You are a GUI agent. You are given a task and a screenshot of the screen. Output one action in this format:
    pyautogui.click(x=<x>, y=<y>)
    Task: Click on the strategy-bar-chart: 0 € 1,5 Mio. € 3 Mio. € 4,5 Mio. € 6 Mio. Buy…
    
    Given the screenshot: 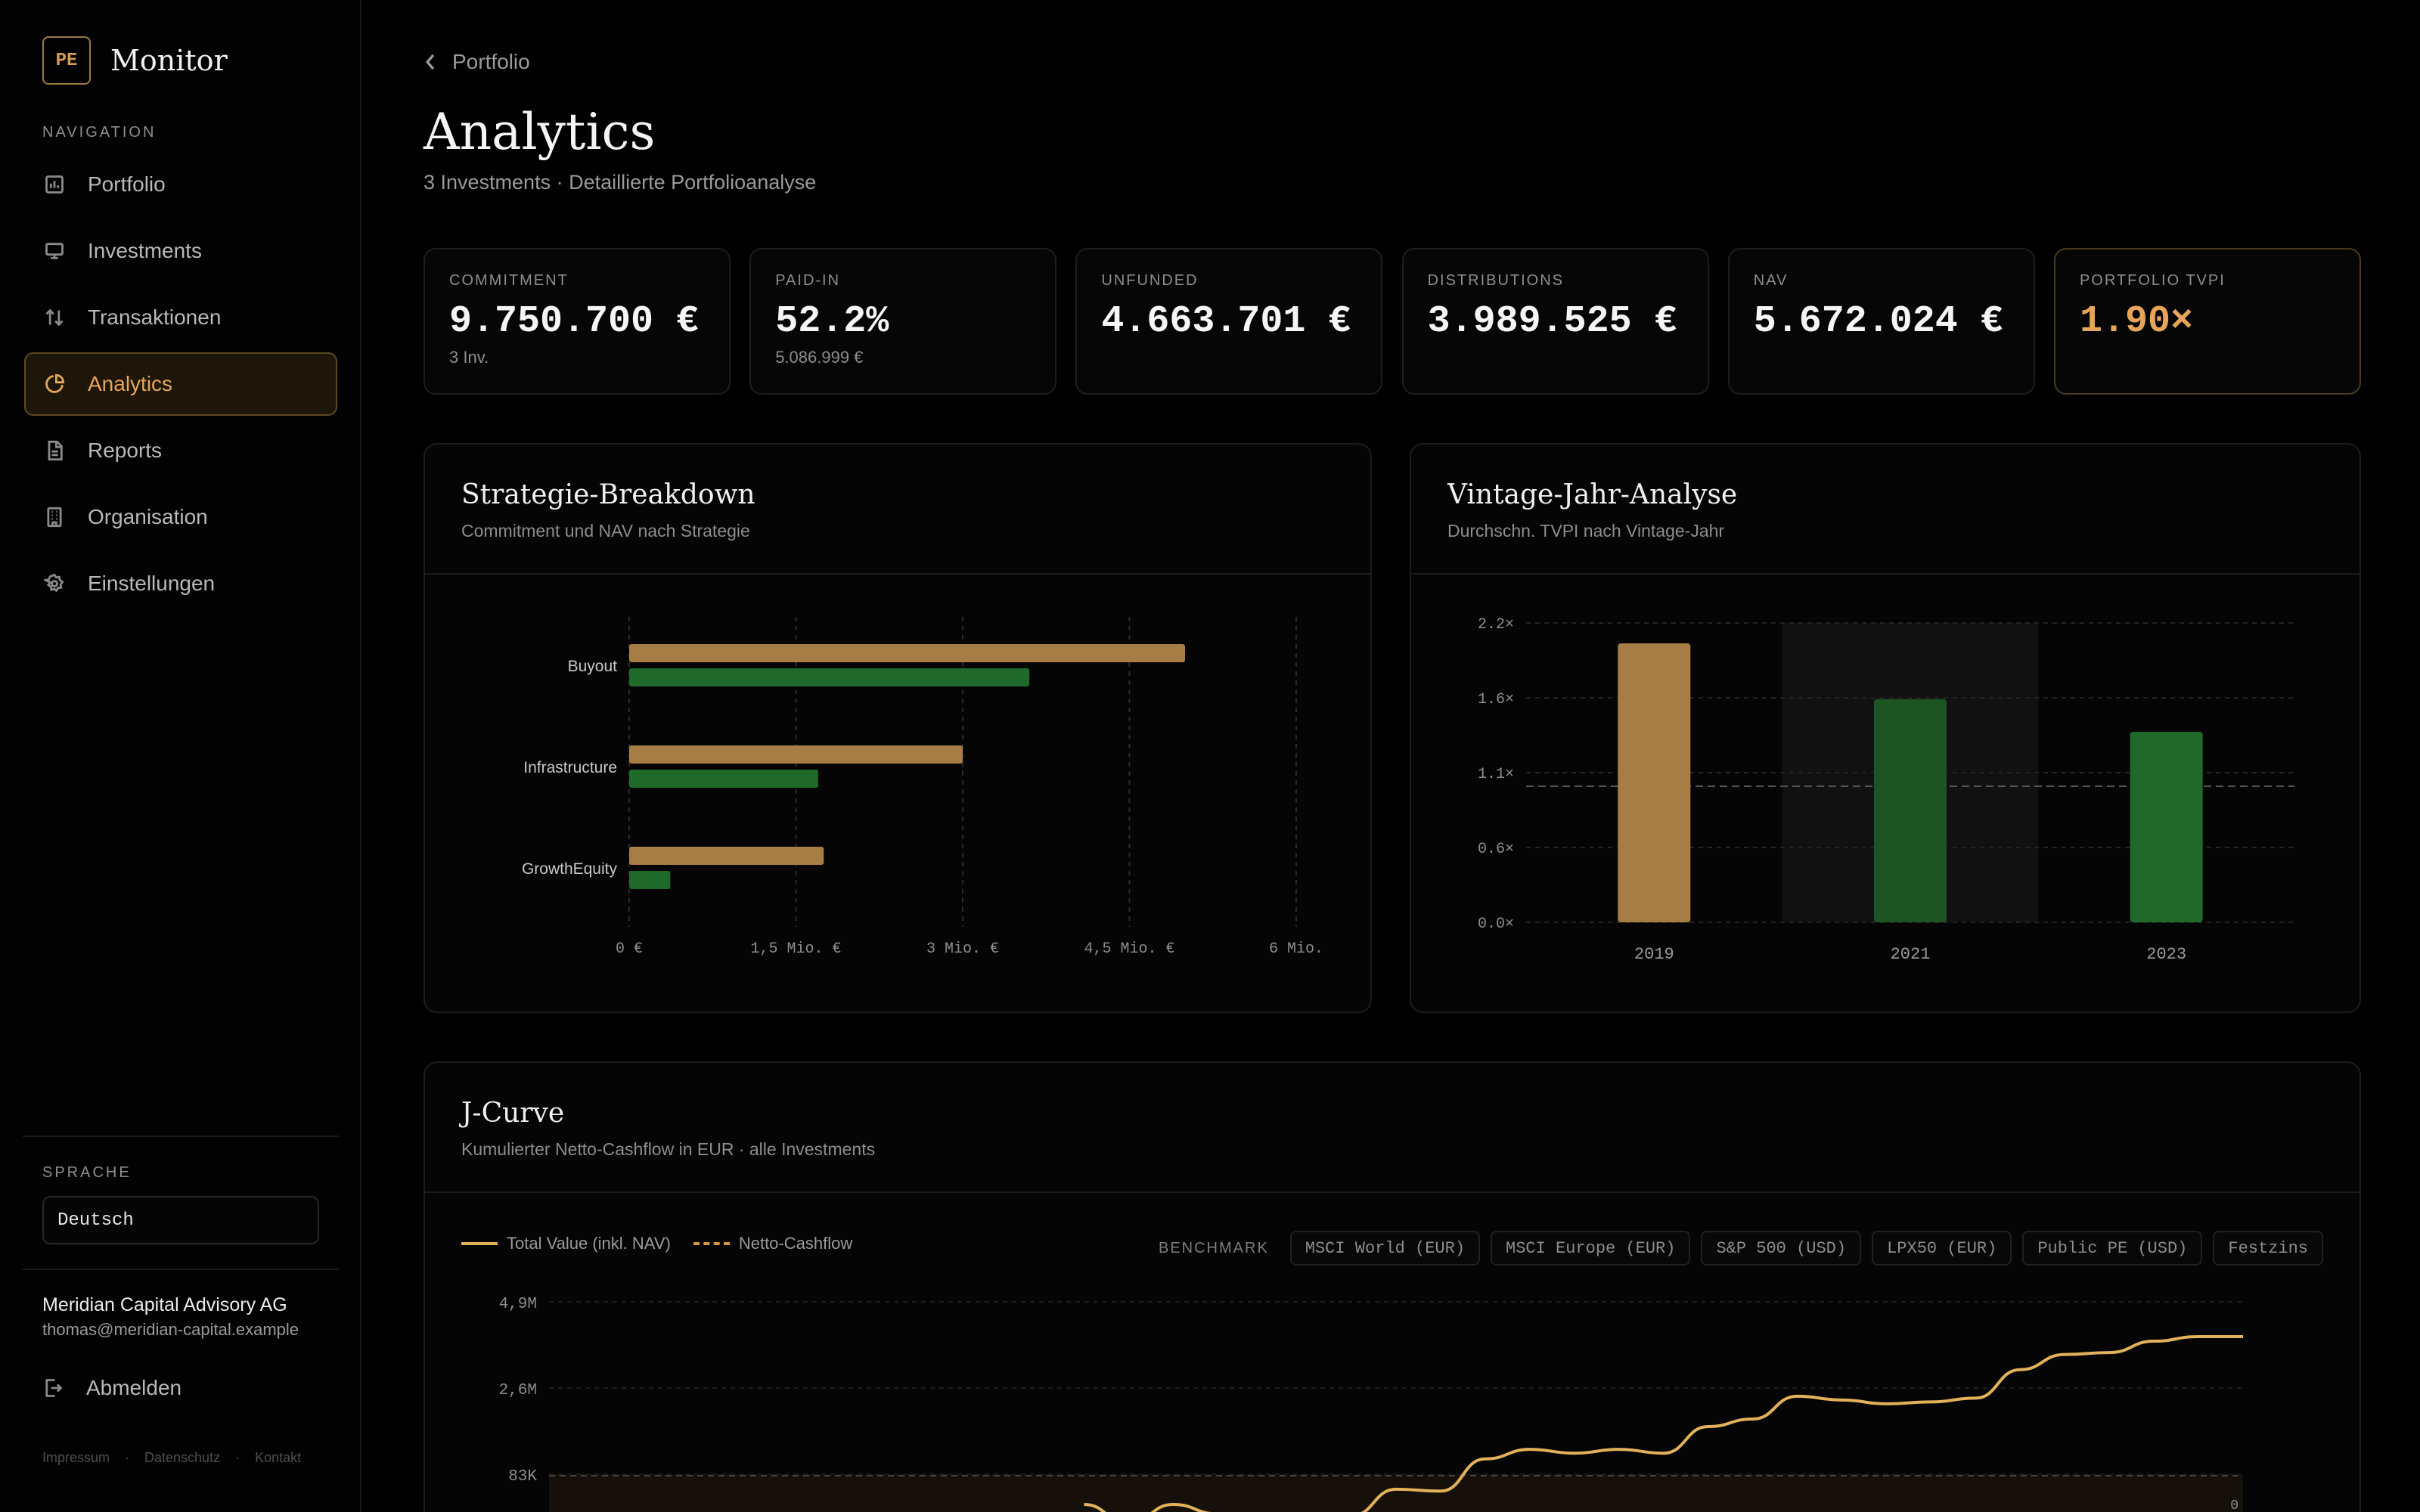 What is the action you would take?
    pyautogui.click(x=922, y=788)
    